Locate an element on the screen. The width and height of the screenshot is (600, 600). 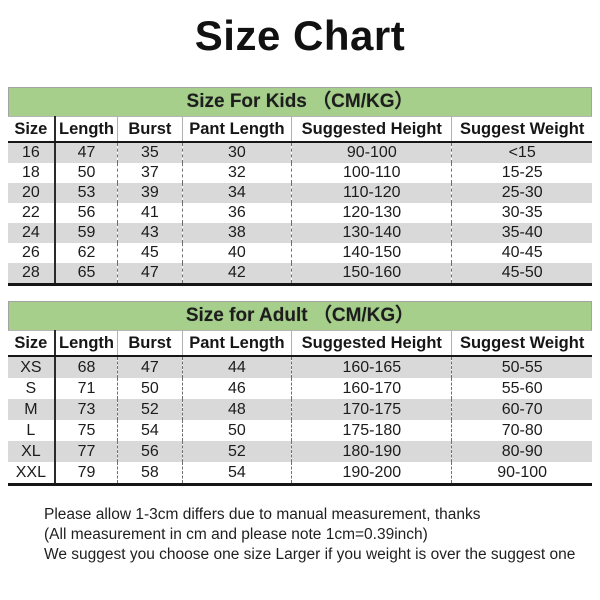
cell: 35-40 is located at coordinates (521, 233).